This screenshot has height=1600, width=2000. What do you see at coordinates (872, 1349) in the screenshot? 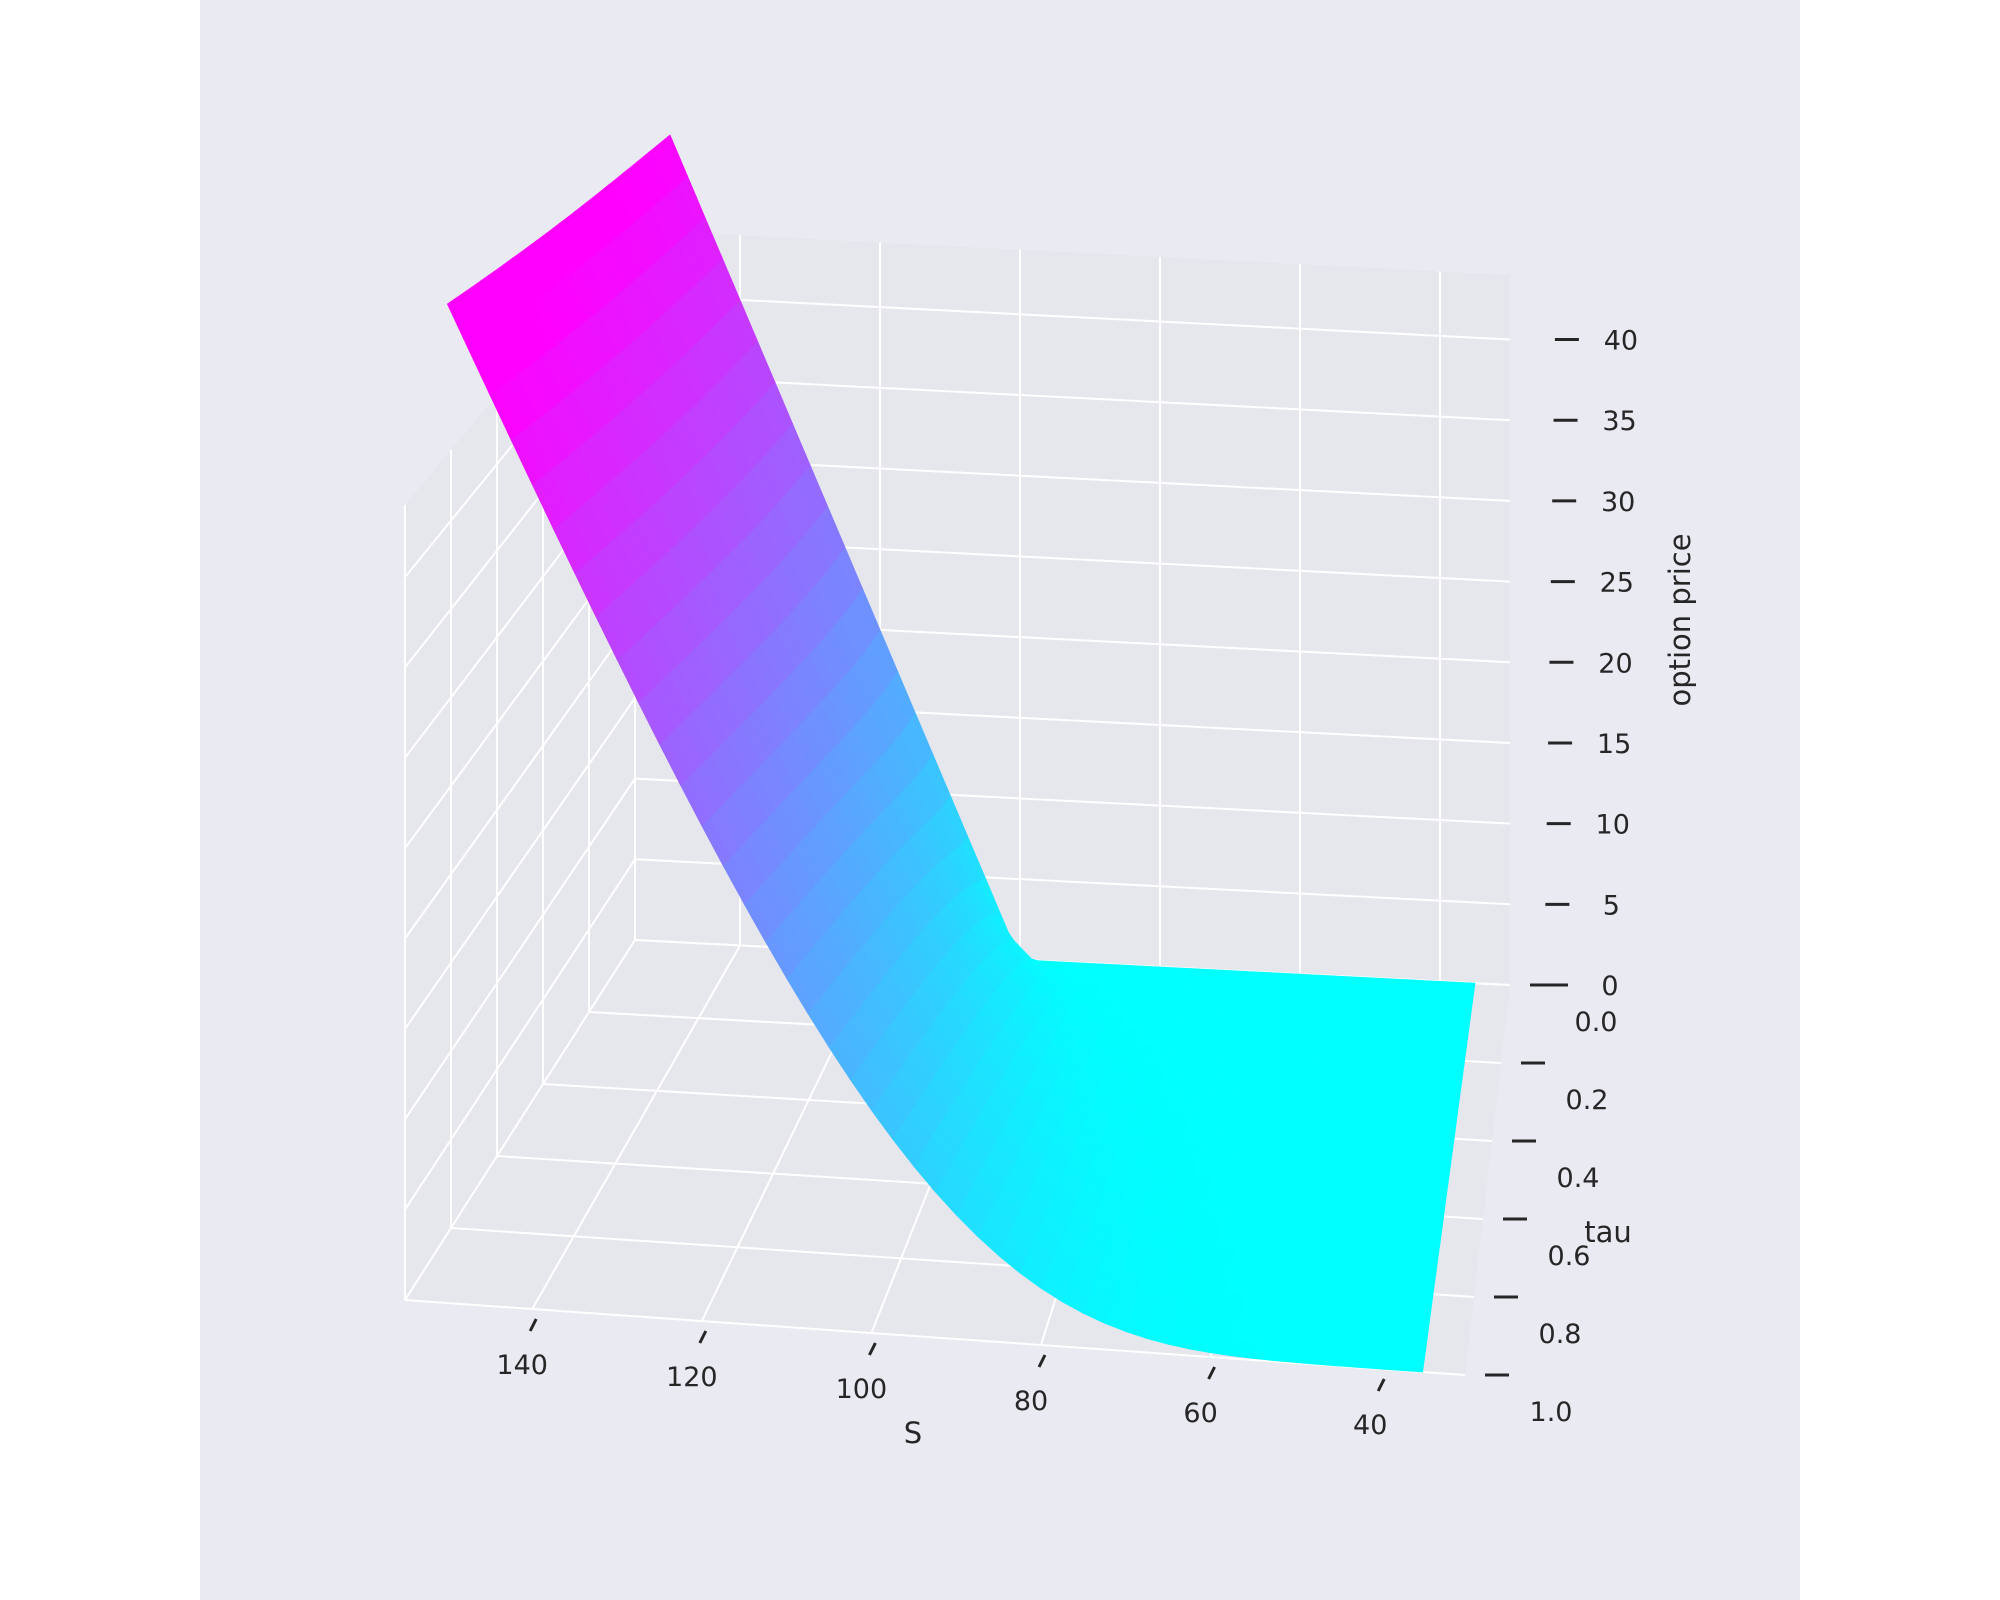
I see `x-tick-mark` at bounding box center [872, 1349].